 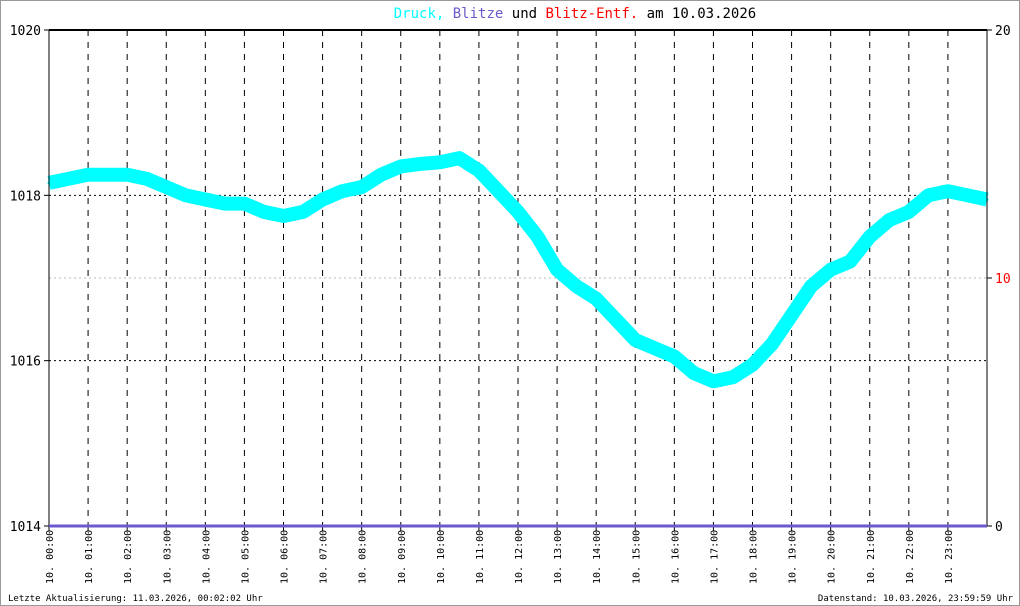 I want to click on x-tick-label: 10. 06:00, so click(x=285, y=557).